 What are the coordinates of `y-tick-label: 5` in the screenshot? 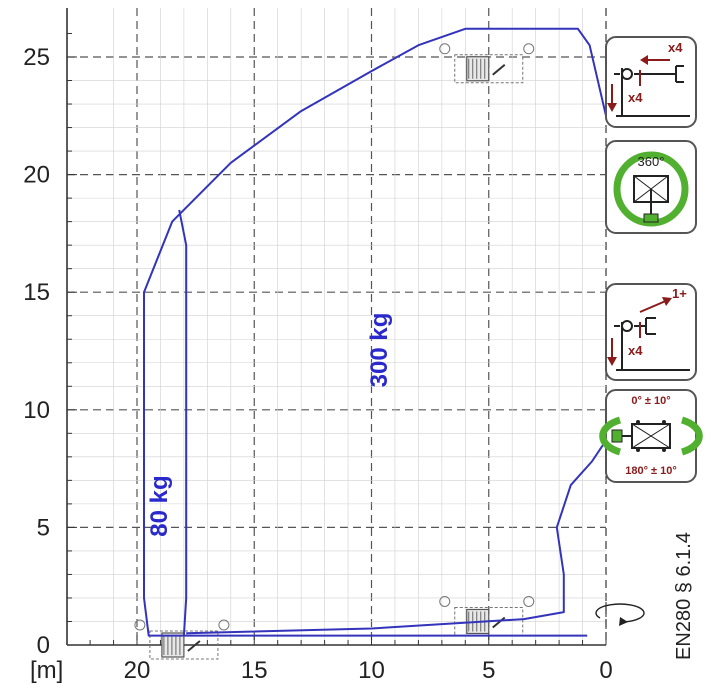 It's located at (43, 527).